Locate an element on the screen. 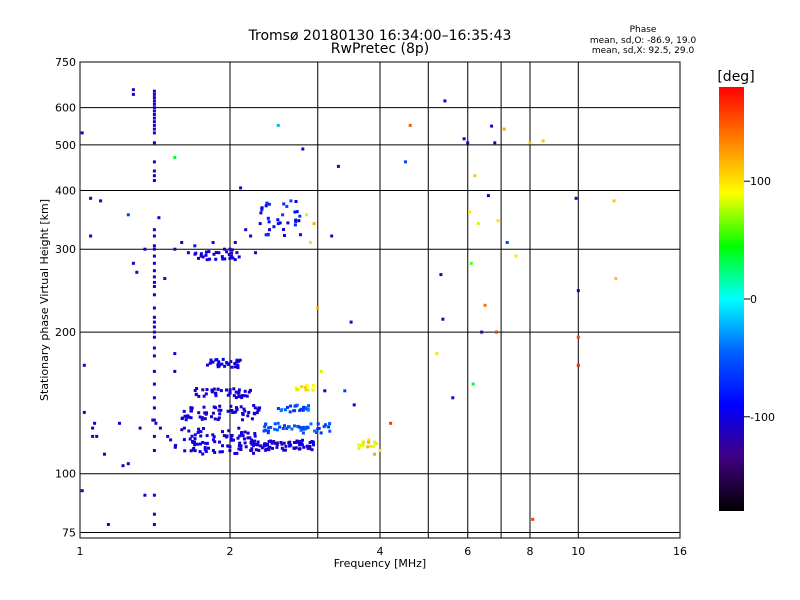 The width and height of the screenshot is (800, 600). colorbar is located at coordinates (731, 299).